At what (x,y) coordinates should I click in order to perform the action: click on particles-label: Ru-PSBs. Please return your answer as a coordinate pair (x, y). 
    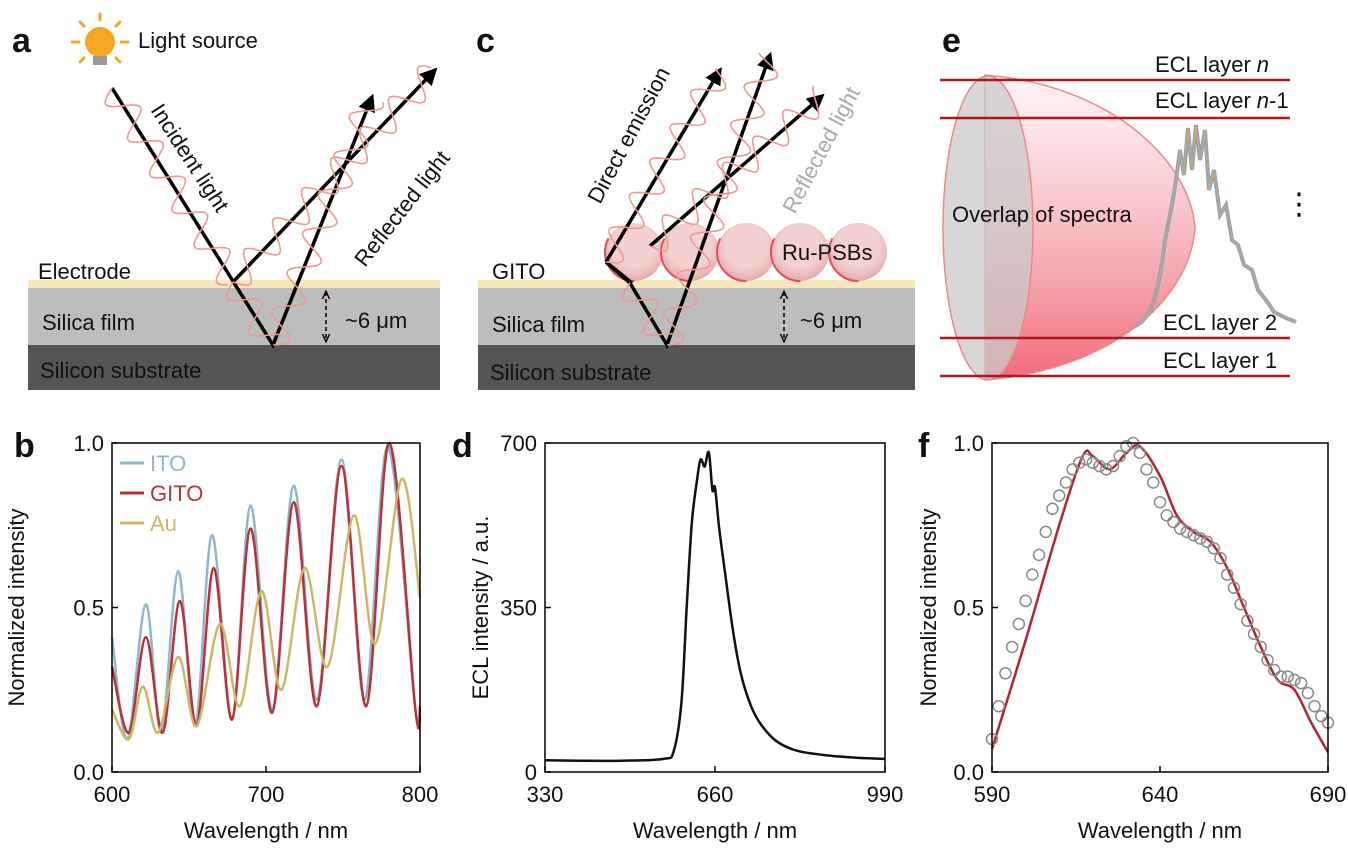
    Looking at the image, I should click on (827, 252).